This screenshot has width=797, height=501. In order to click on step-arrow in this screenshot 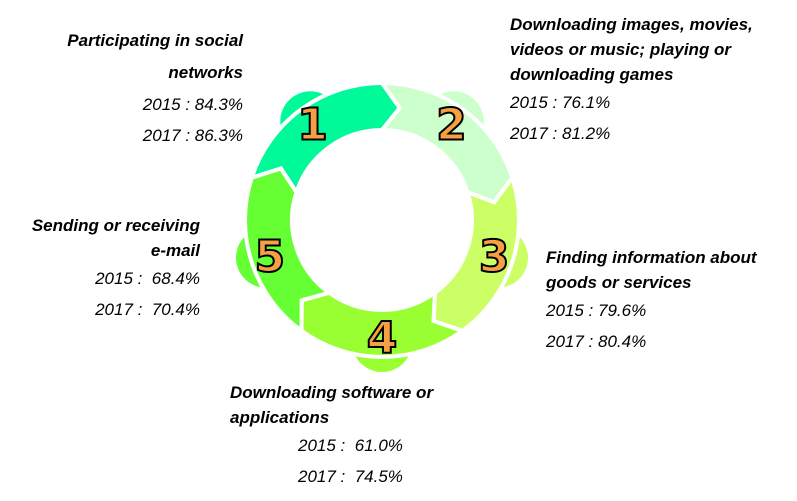, I will do `click(288, 250)`.